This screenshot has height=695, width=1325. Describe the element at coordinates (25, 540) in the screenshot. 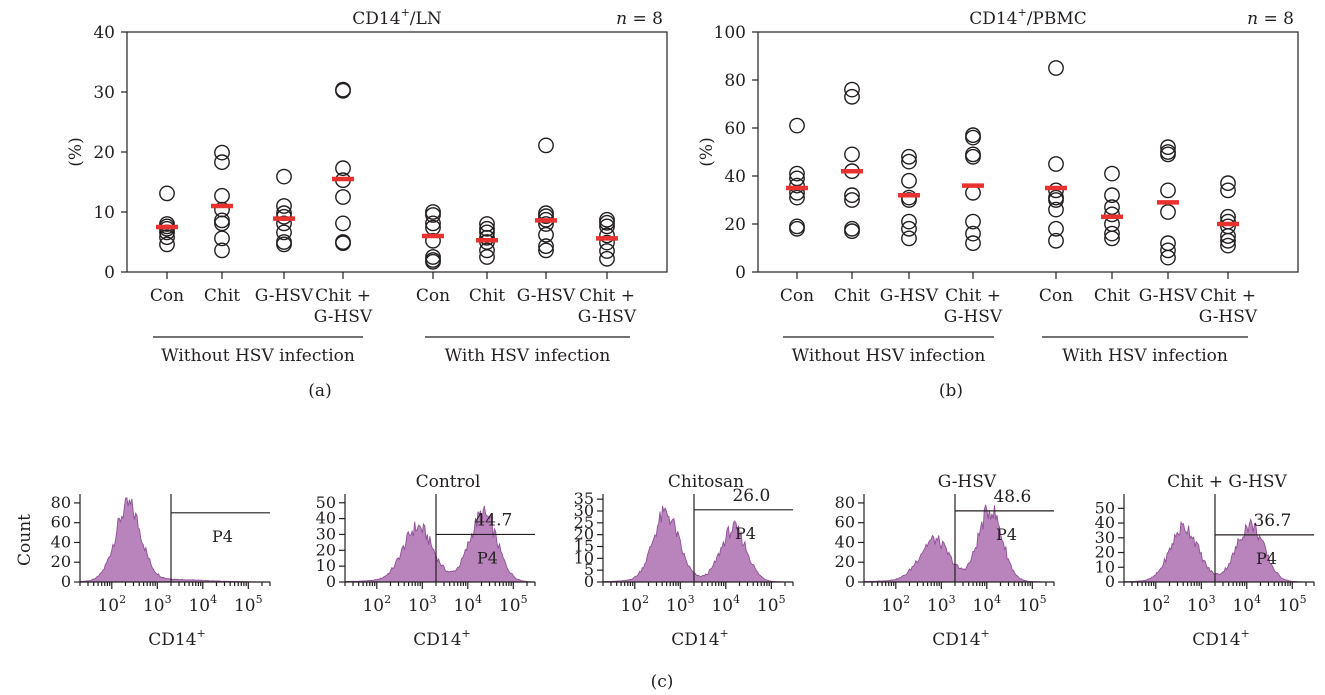

I see `y-axis-label: Count` at that location.